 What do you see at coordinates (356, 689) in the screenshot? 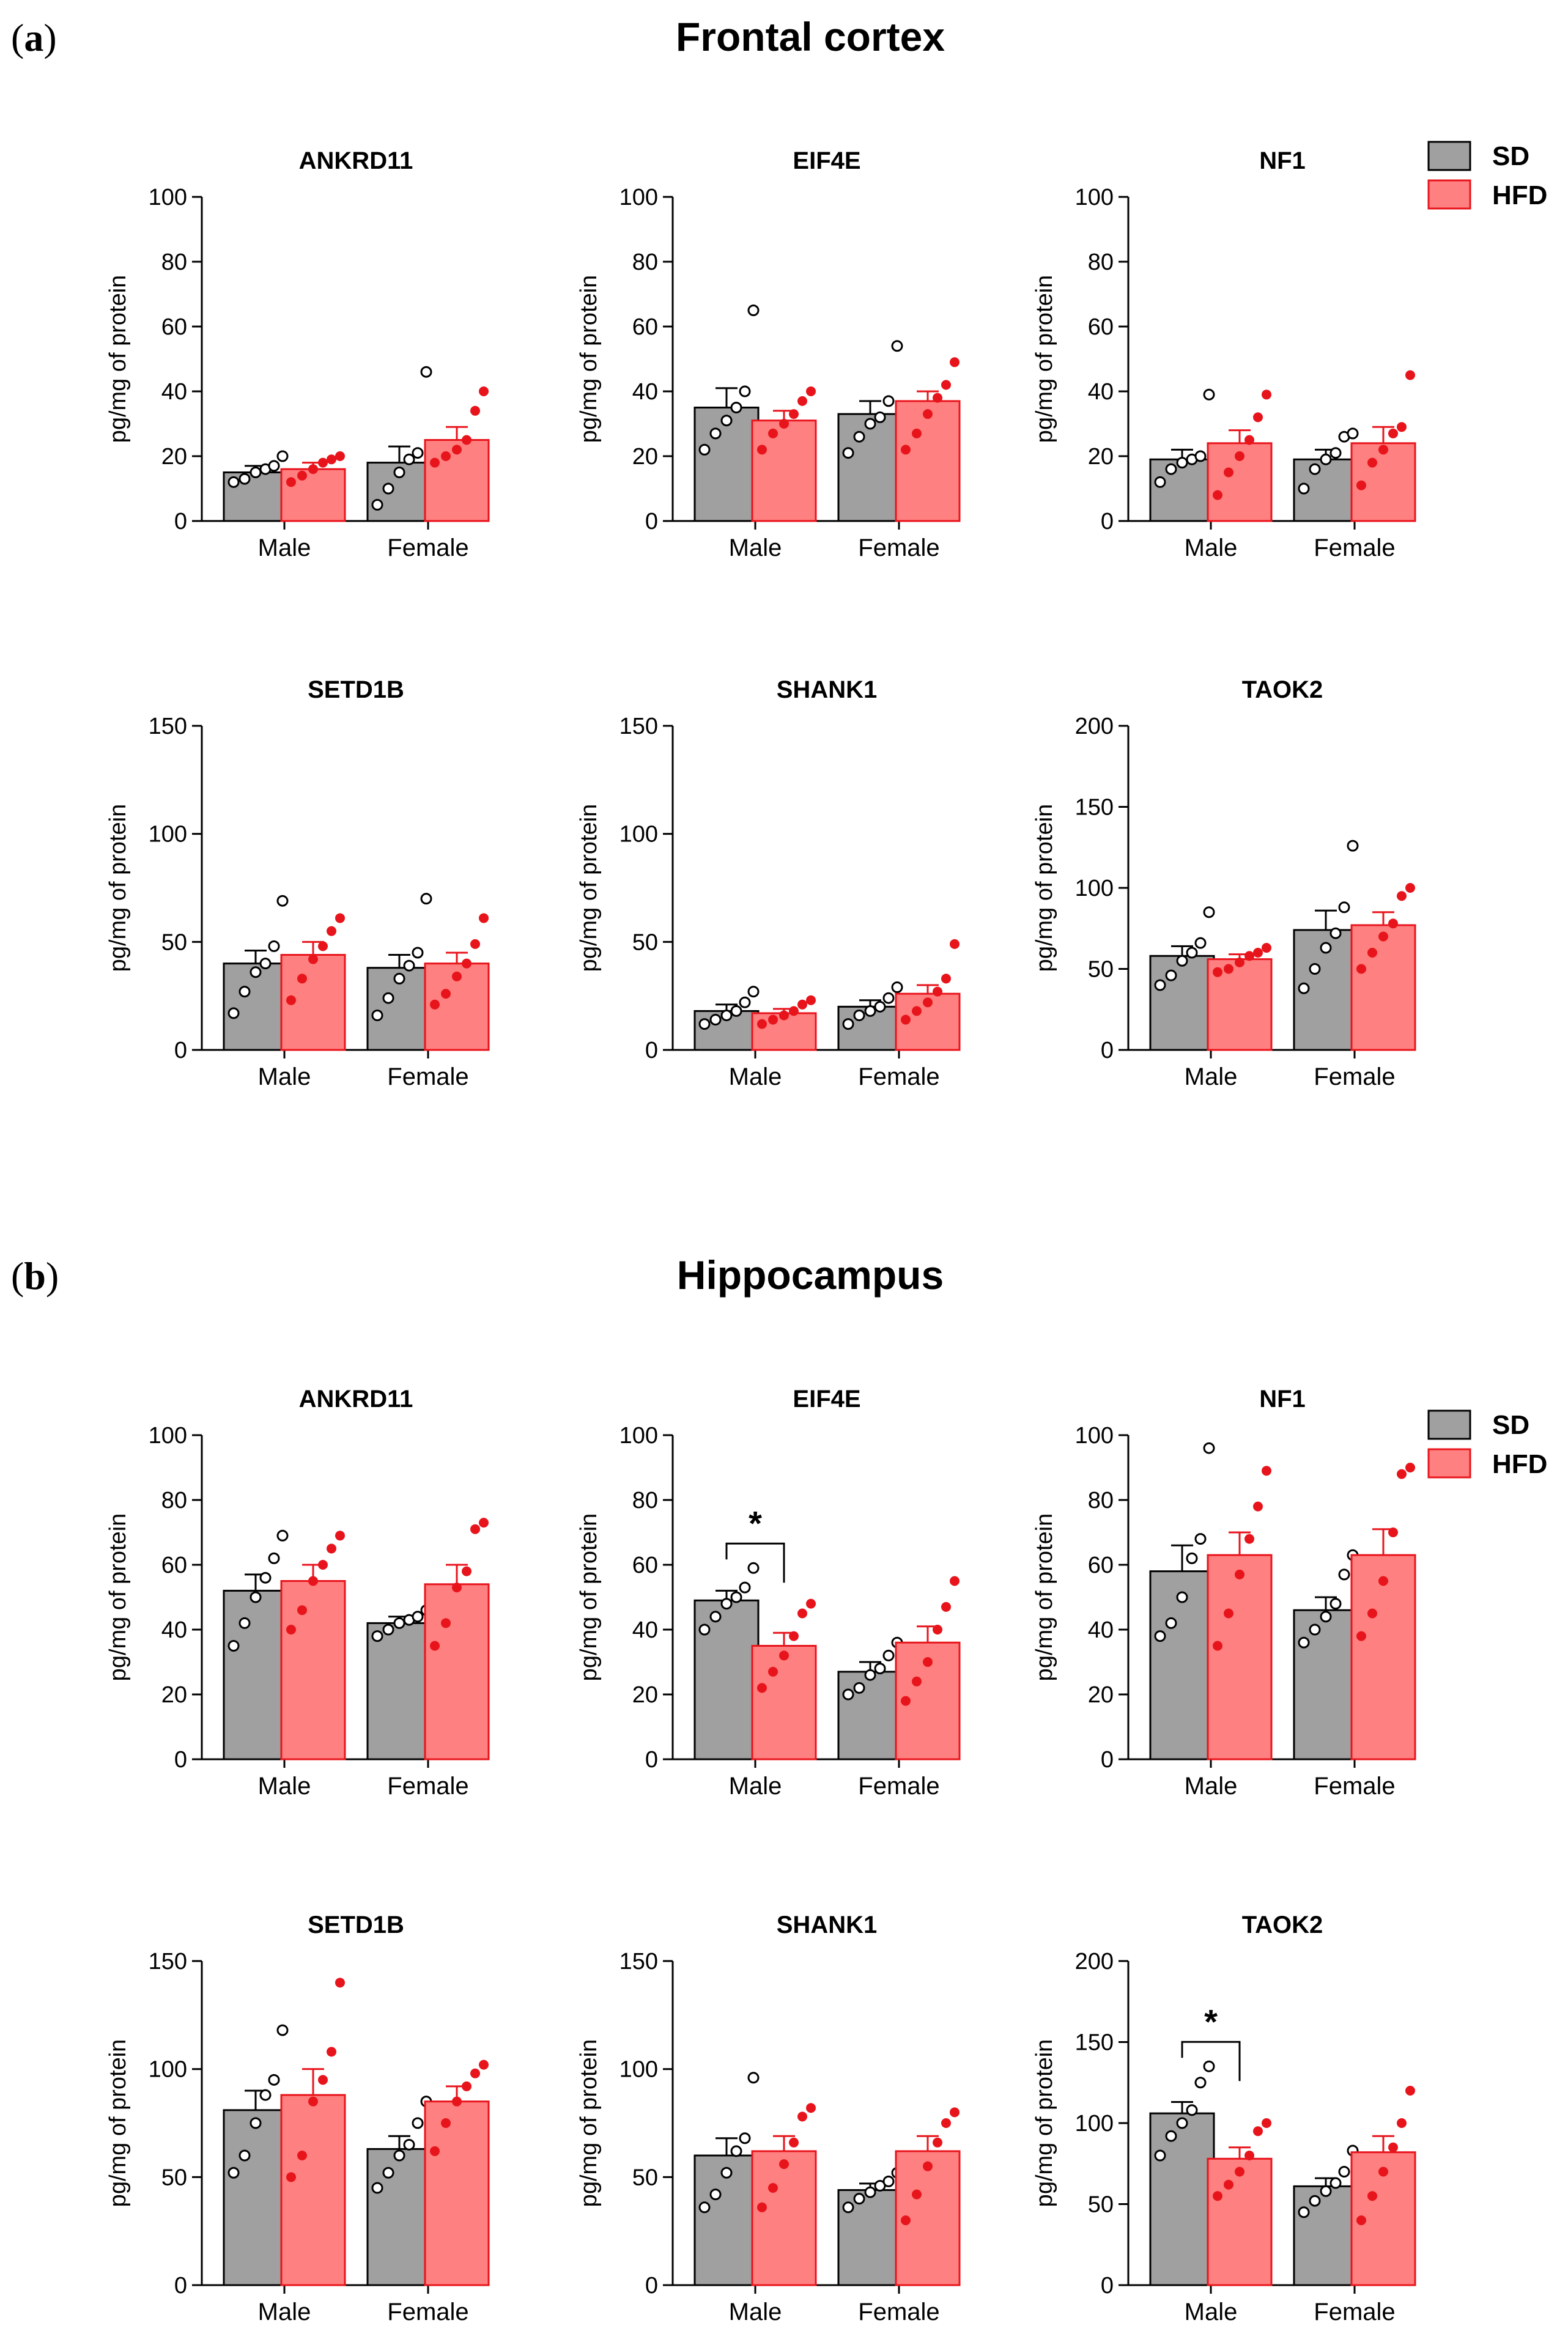
I see `chart-title: SETD1B` at bounding box center [356, 689].